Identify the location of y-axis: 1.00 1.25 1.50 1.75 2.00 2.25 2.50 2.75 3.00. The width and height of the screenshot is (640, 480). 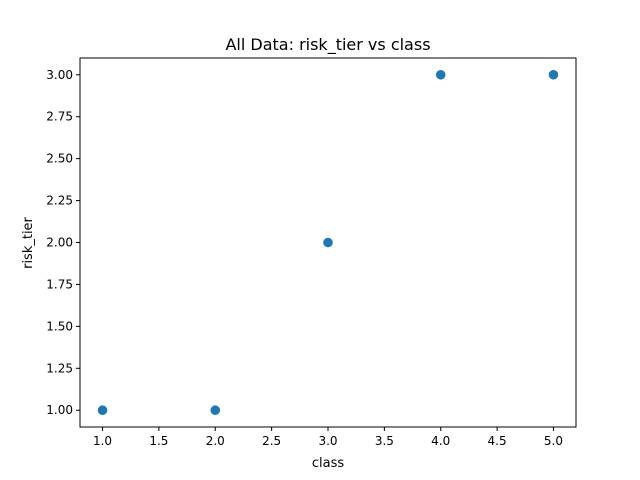
(63, 242).